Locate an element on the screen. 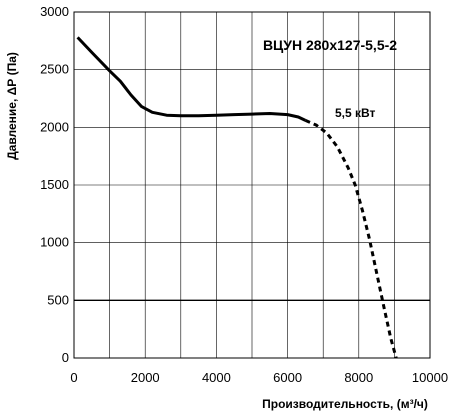 The image size is (450, 417). series-label: 5,5 кВт is located at coordinates (355, 113).